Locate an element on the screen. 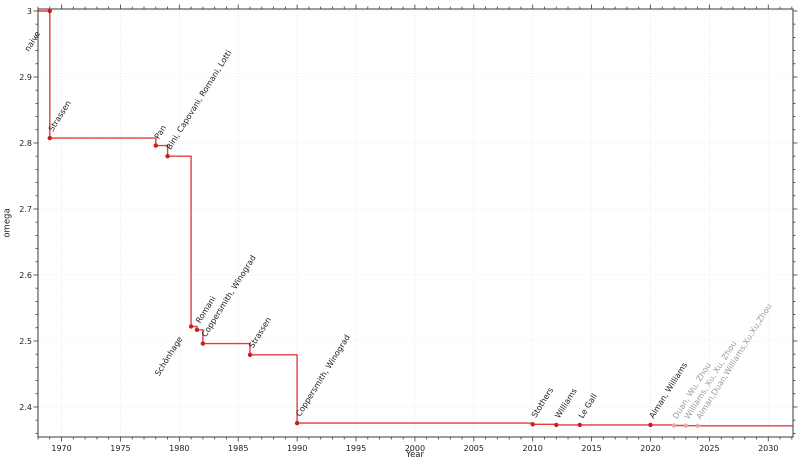 Image resolution: width=800 pixels, height=460 pixels. x-tick-label: 1995 is located at coordinates (356, 448).